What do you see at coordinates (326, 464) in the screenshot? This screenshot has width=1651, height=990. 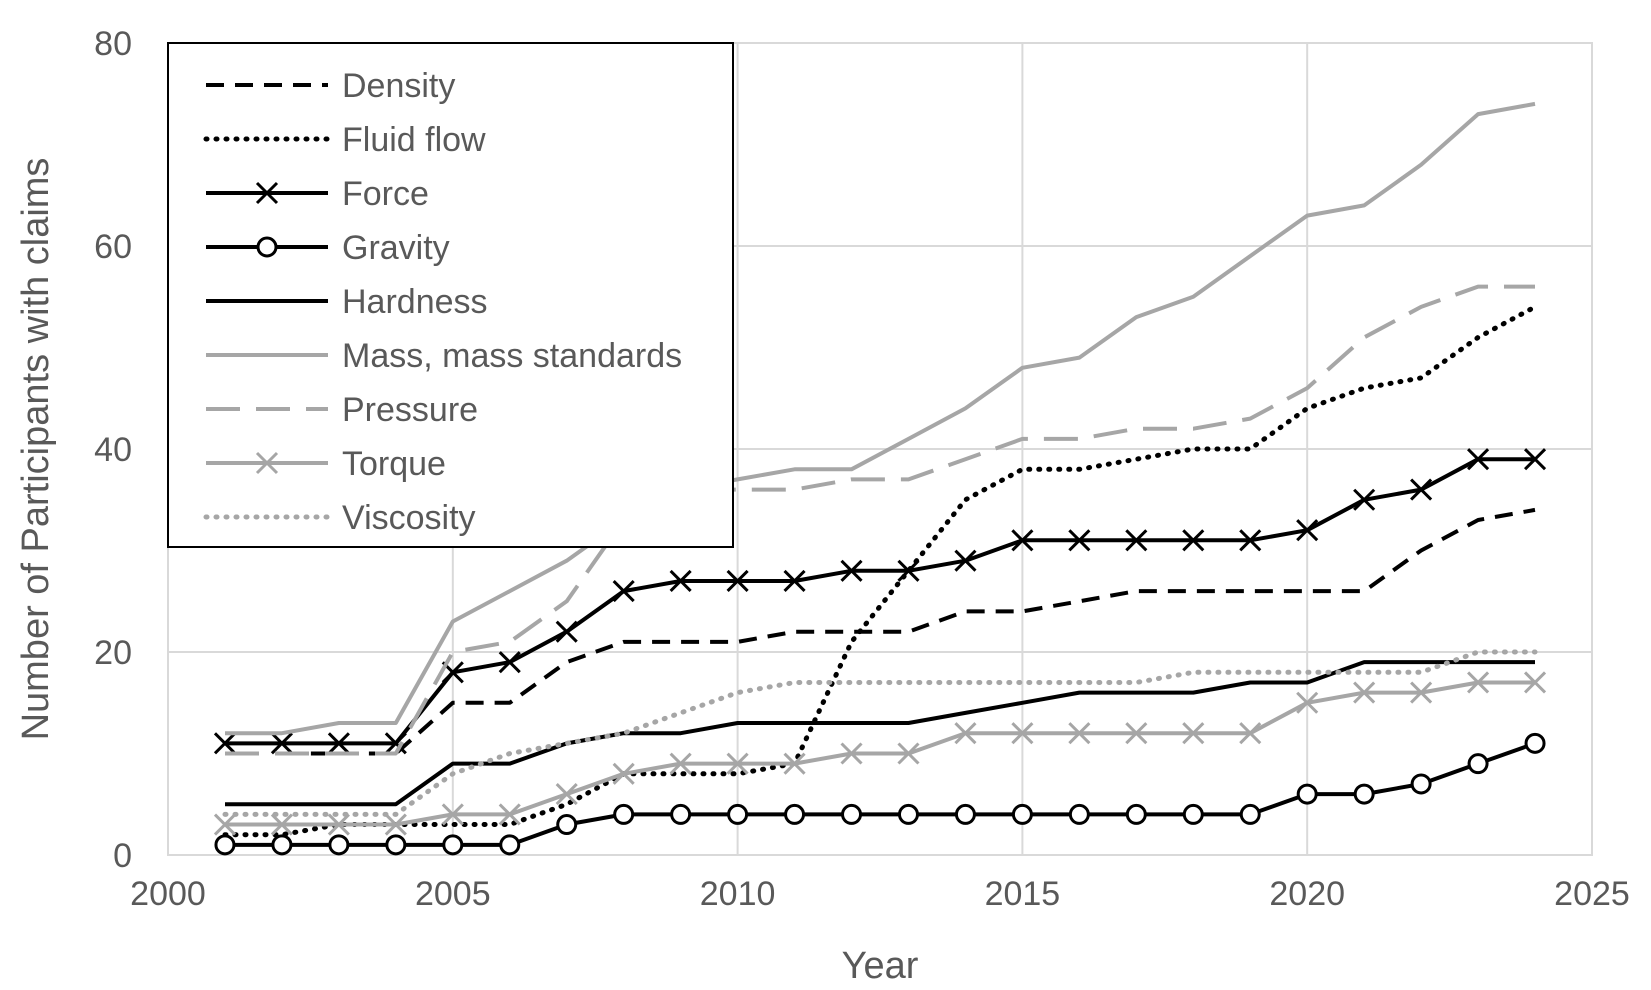 I see `legend-item-torque: Torque` at bounding box center [326, 464].